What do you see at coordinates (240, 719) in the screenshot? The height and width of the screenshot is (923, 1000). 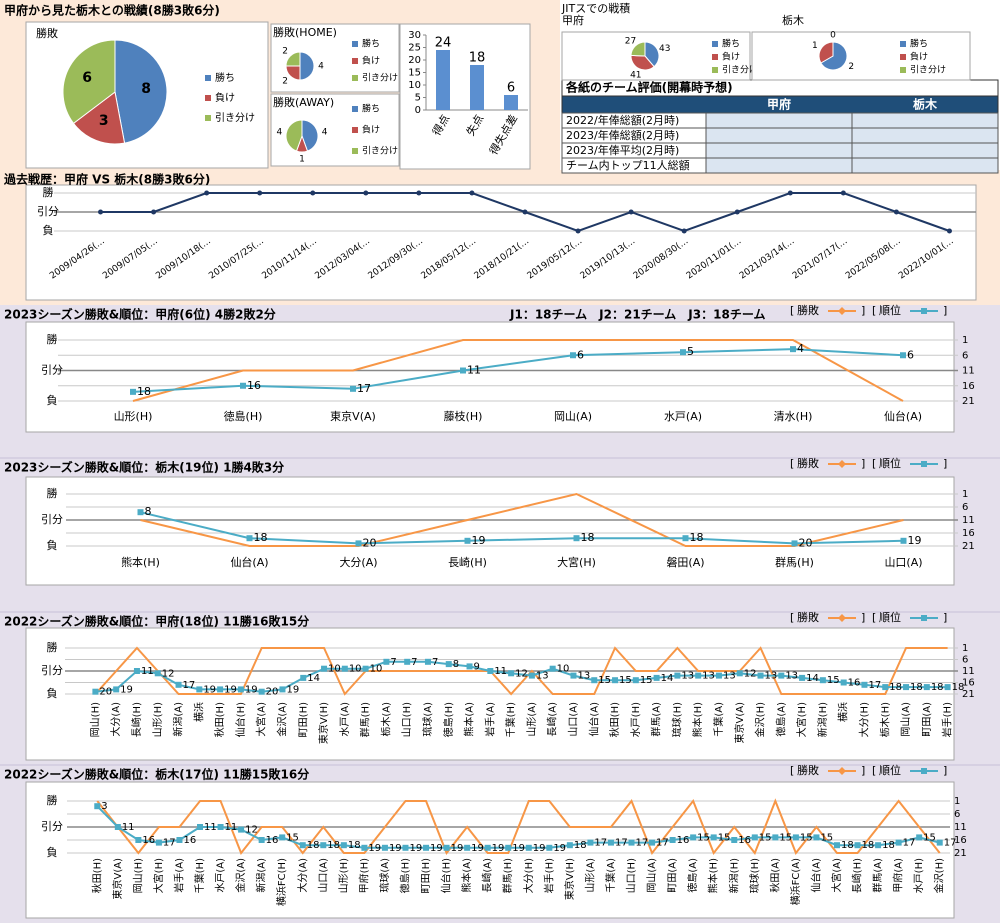 I see `x-tick-label: 仙台(H)` at bounding box center [240, 719].